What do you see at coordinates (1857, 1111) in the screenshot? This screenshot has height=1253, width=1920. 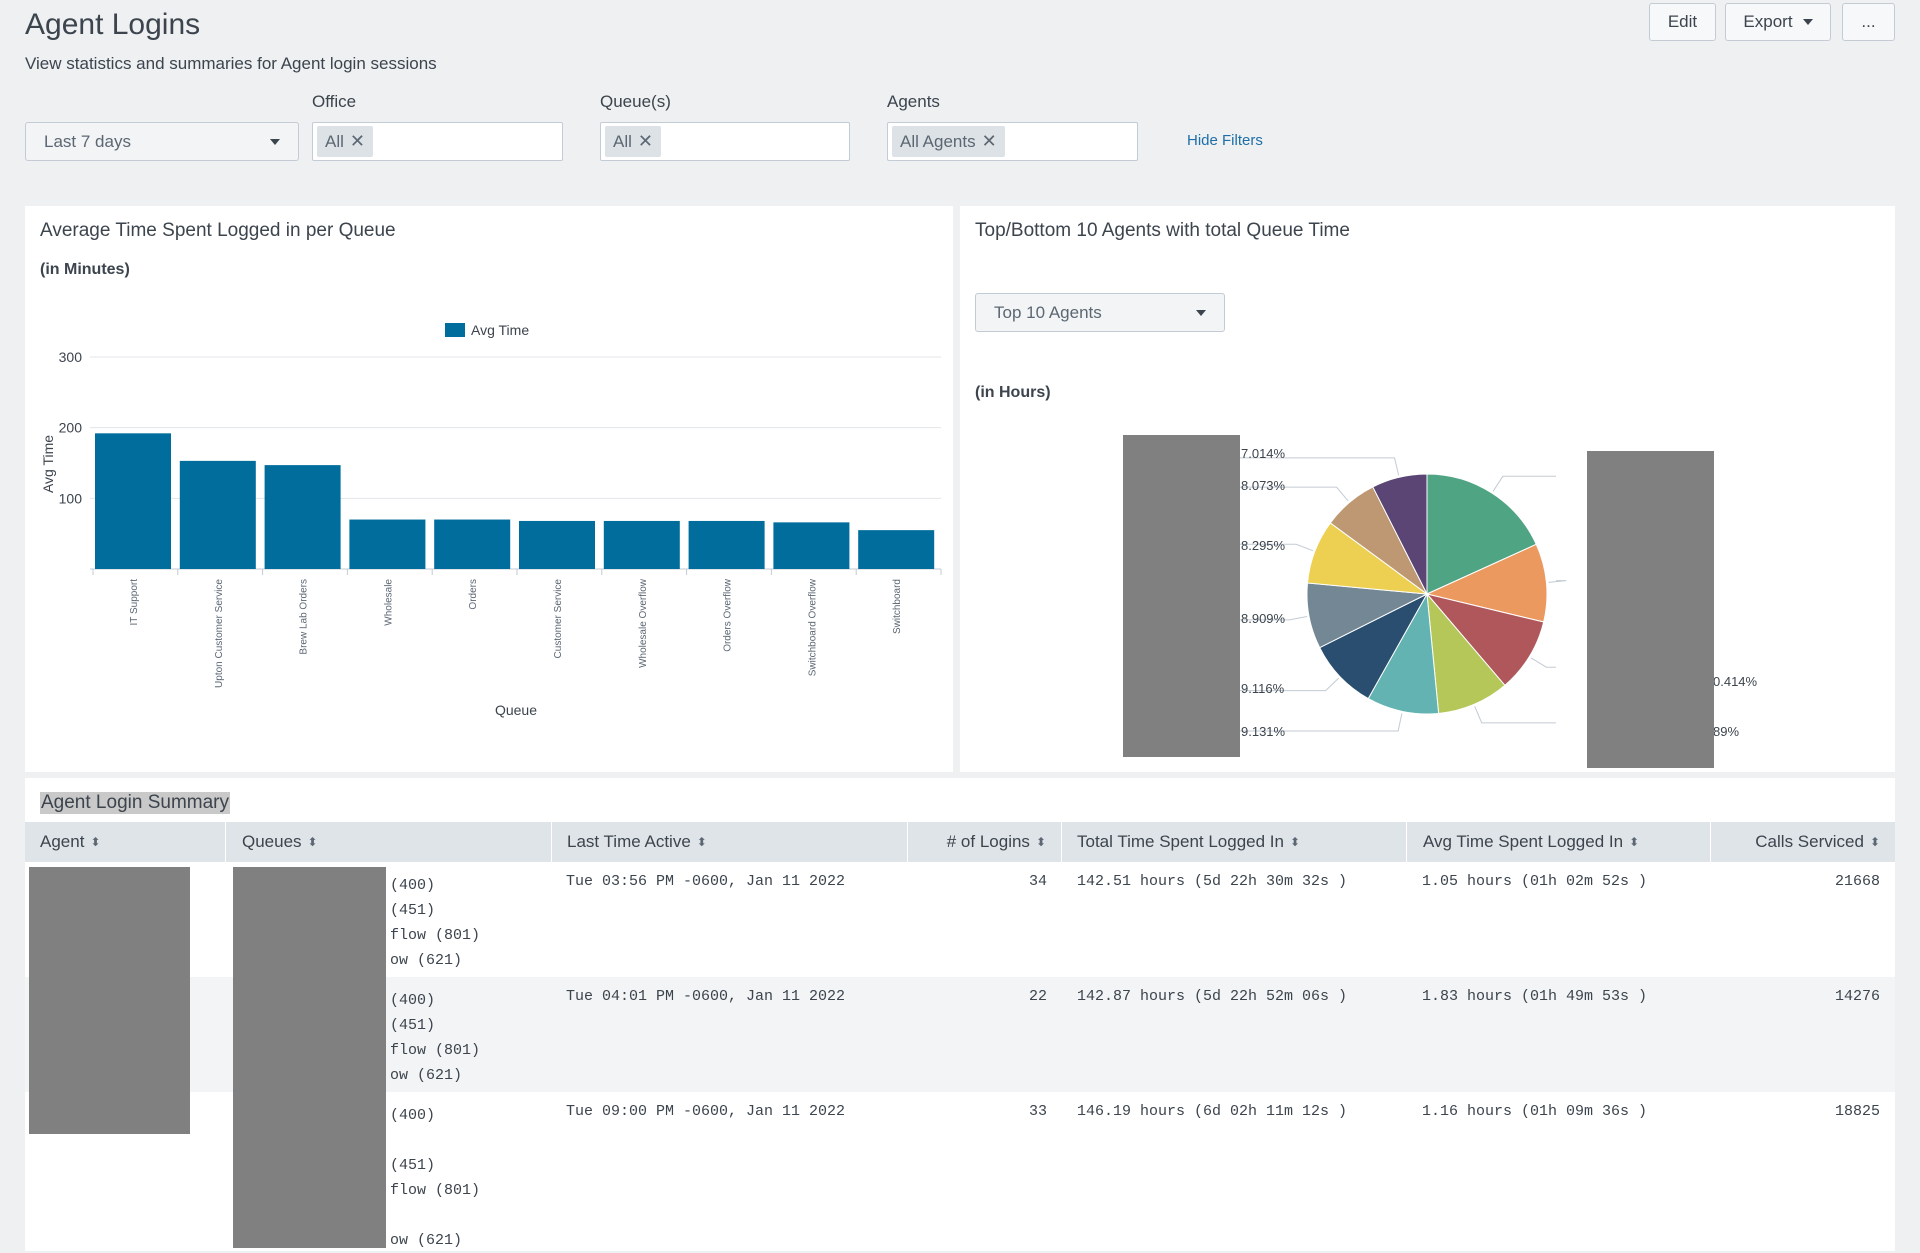 I see `calls-cell: 18825` at bounding box center [1857, 1111].